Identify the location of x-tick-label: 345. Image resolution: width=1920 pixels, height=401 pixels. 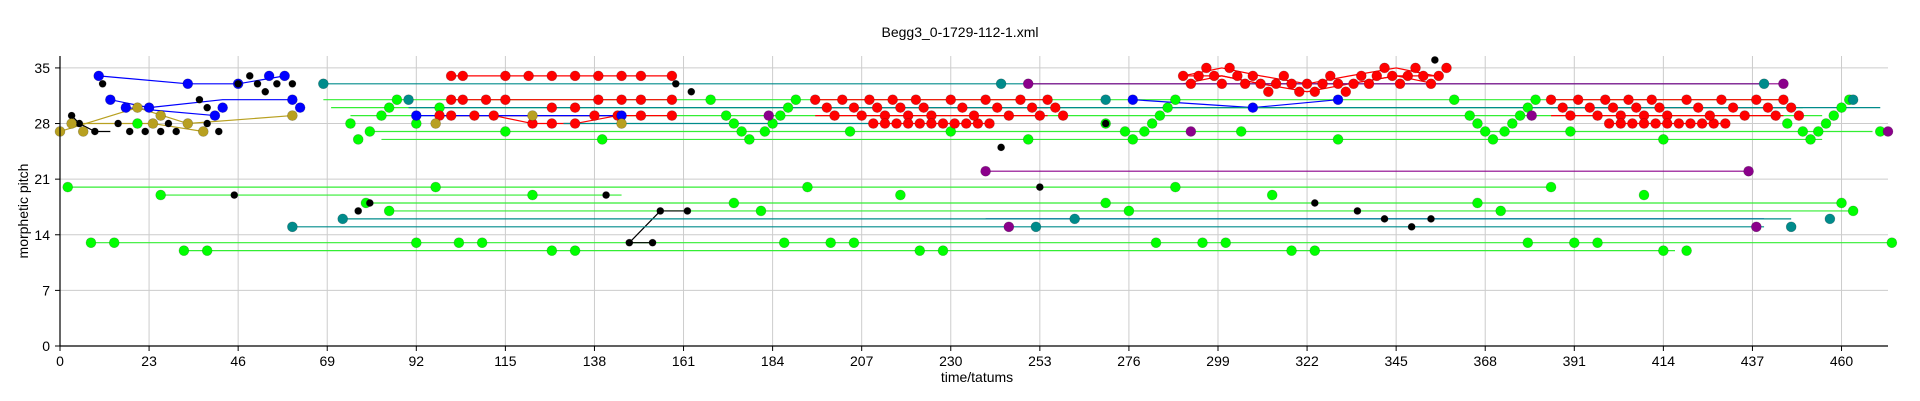
(1396, 361).